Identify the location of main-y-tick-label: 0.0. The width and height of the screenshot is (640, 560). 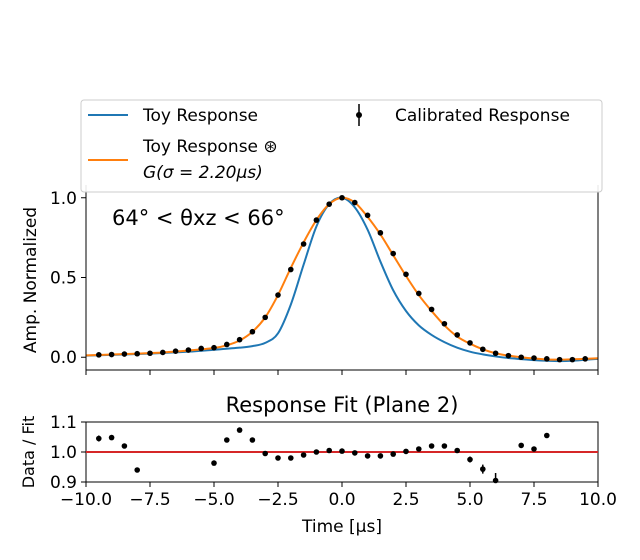
(63, 358).